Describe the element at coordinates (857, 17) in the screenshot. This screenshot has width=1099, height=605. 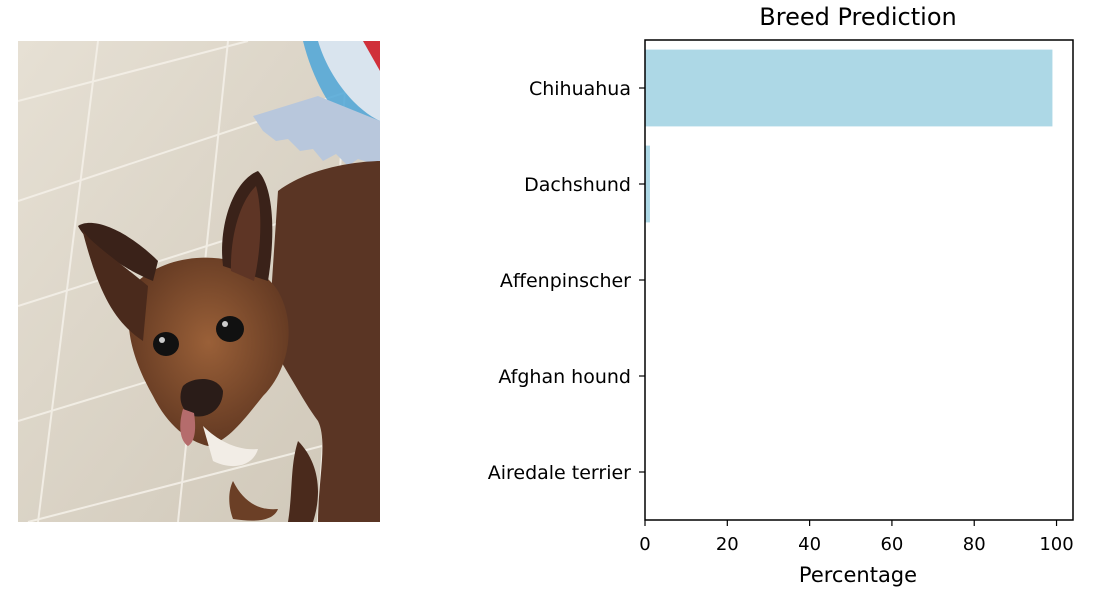
I see `chart-title: Breed Prediction` at that location.